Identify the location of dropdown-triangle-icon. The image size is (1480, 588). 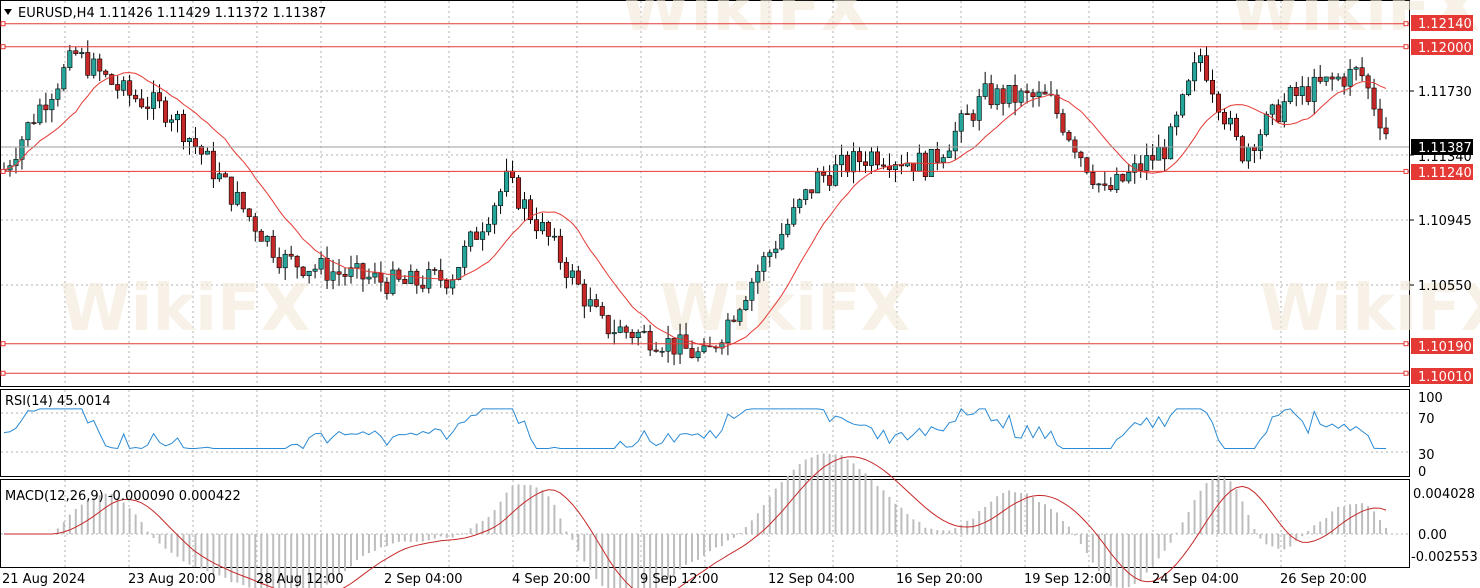
(8, 12).